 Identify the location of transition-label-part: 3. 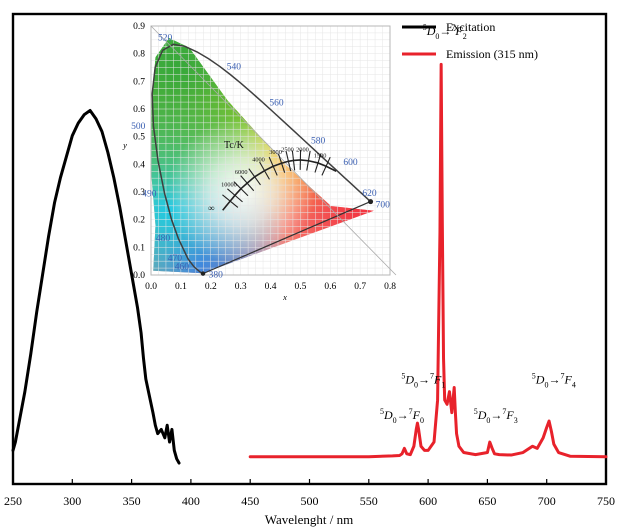
(516, 420).